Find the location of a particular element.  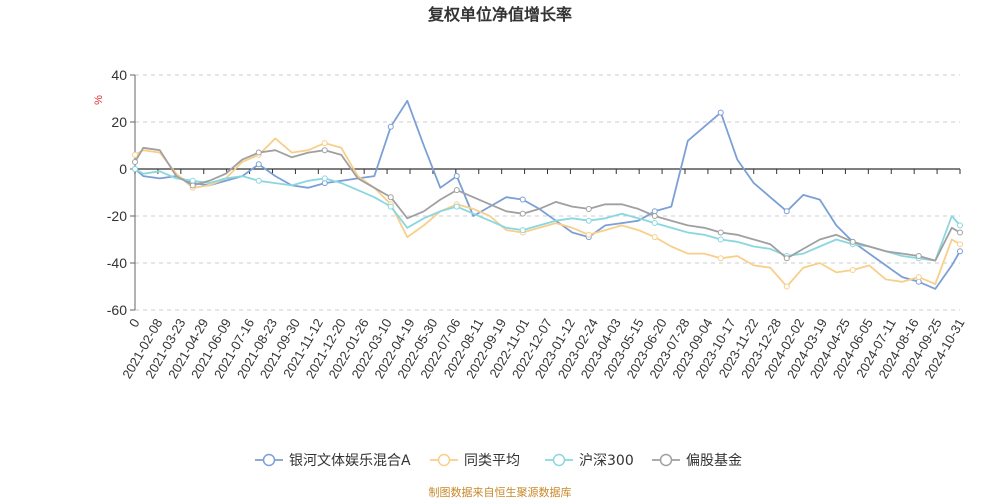

legend-label: 同类平均 is located at coordinates (492, 461).